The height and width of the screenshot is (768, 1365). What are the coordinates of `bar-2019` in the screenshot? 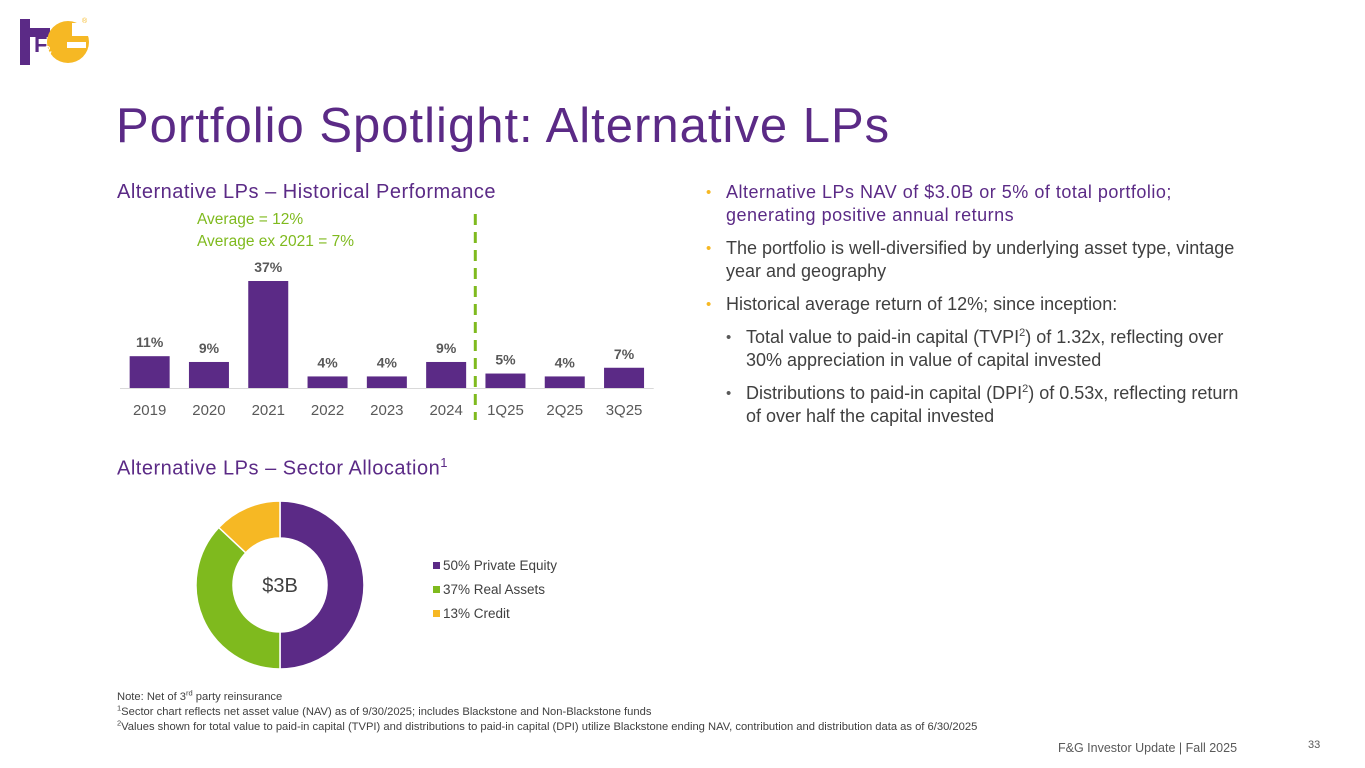 It's located at (149, 372).